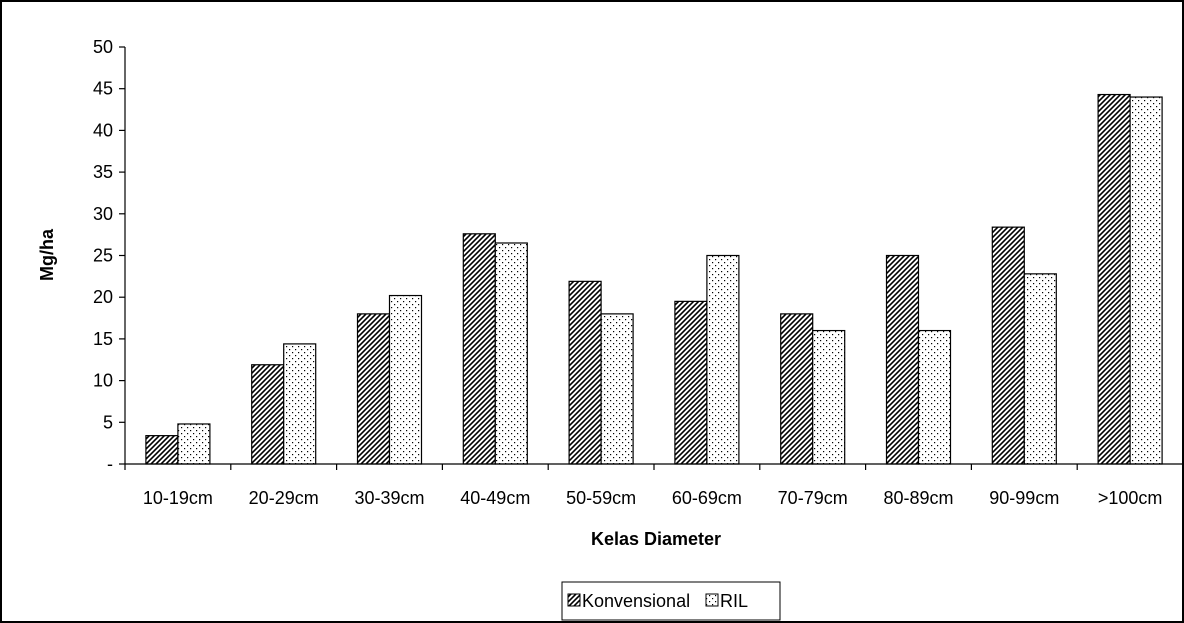 Image resolution: width=1184 pixels, height=623 pixels. What do you see at coordinates (601, 498) in the screenshot?
I see `x-tick-label-4: 50-59cm` at bounding box center [601, 498].